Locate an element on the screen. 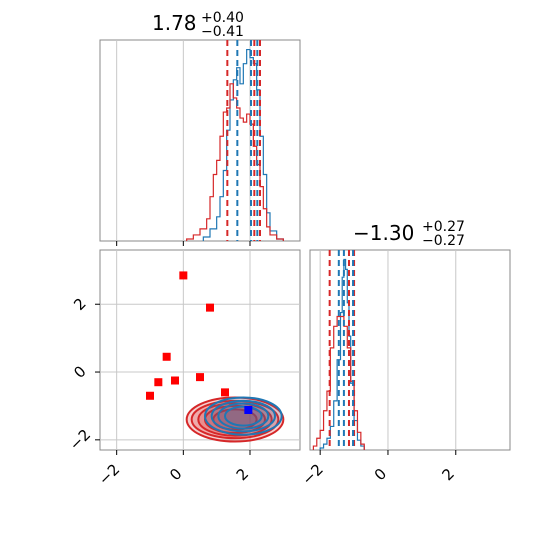 The image size is (550, 550). histogram-panel-param1 is located at coordinates (200, 142).